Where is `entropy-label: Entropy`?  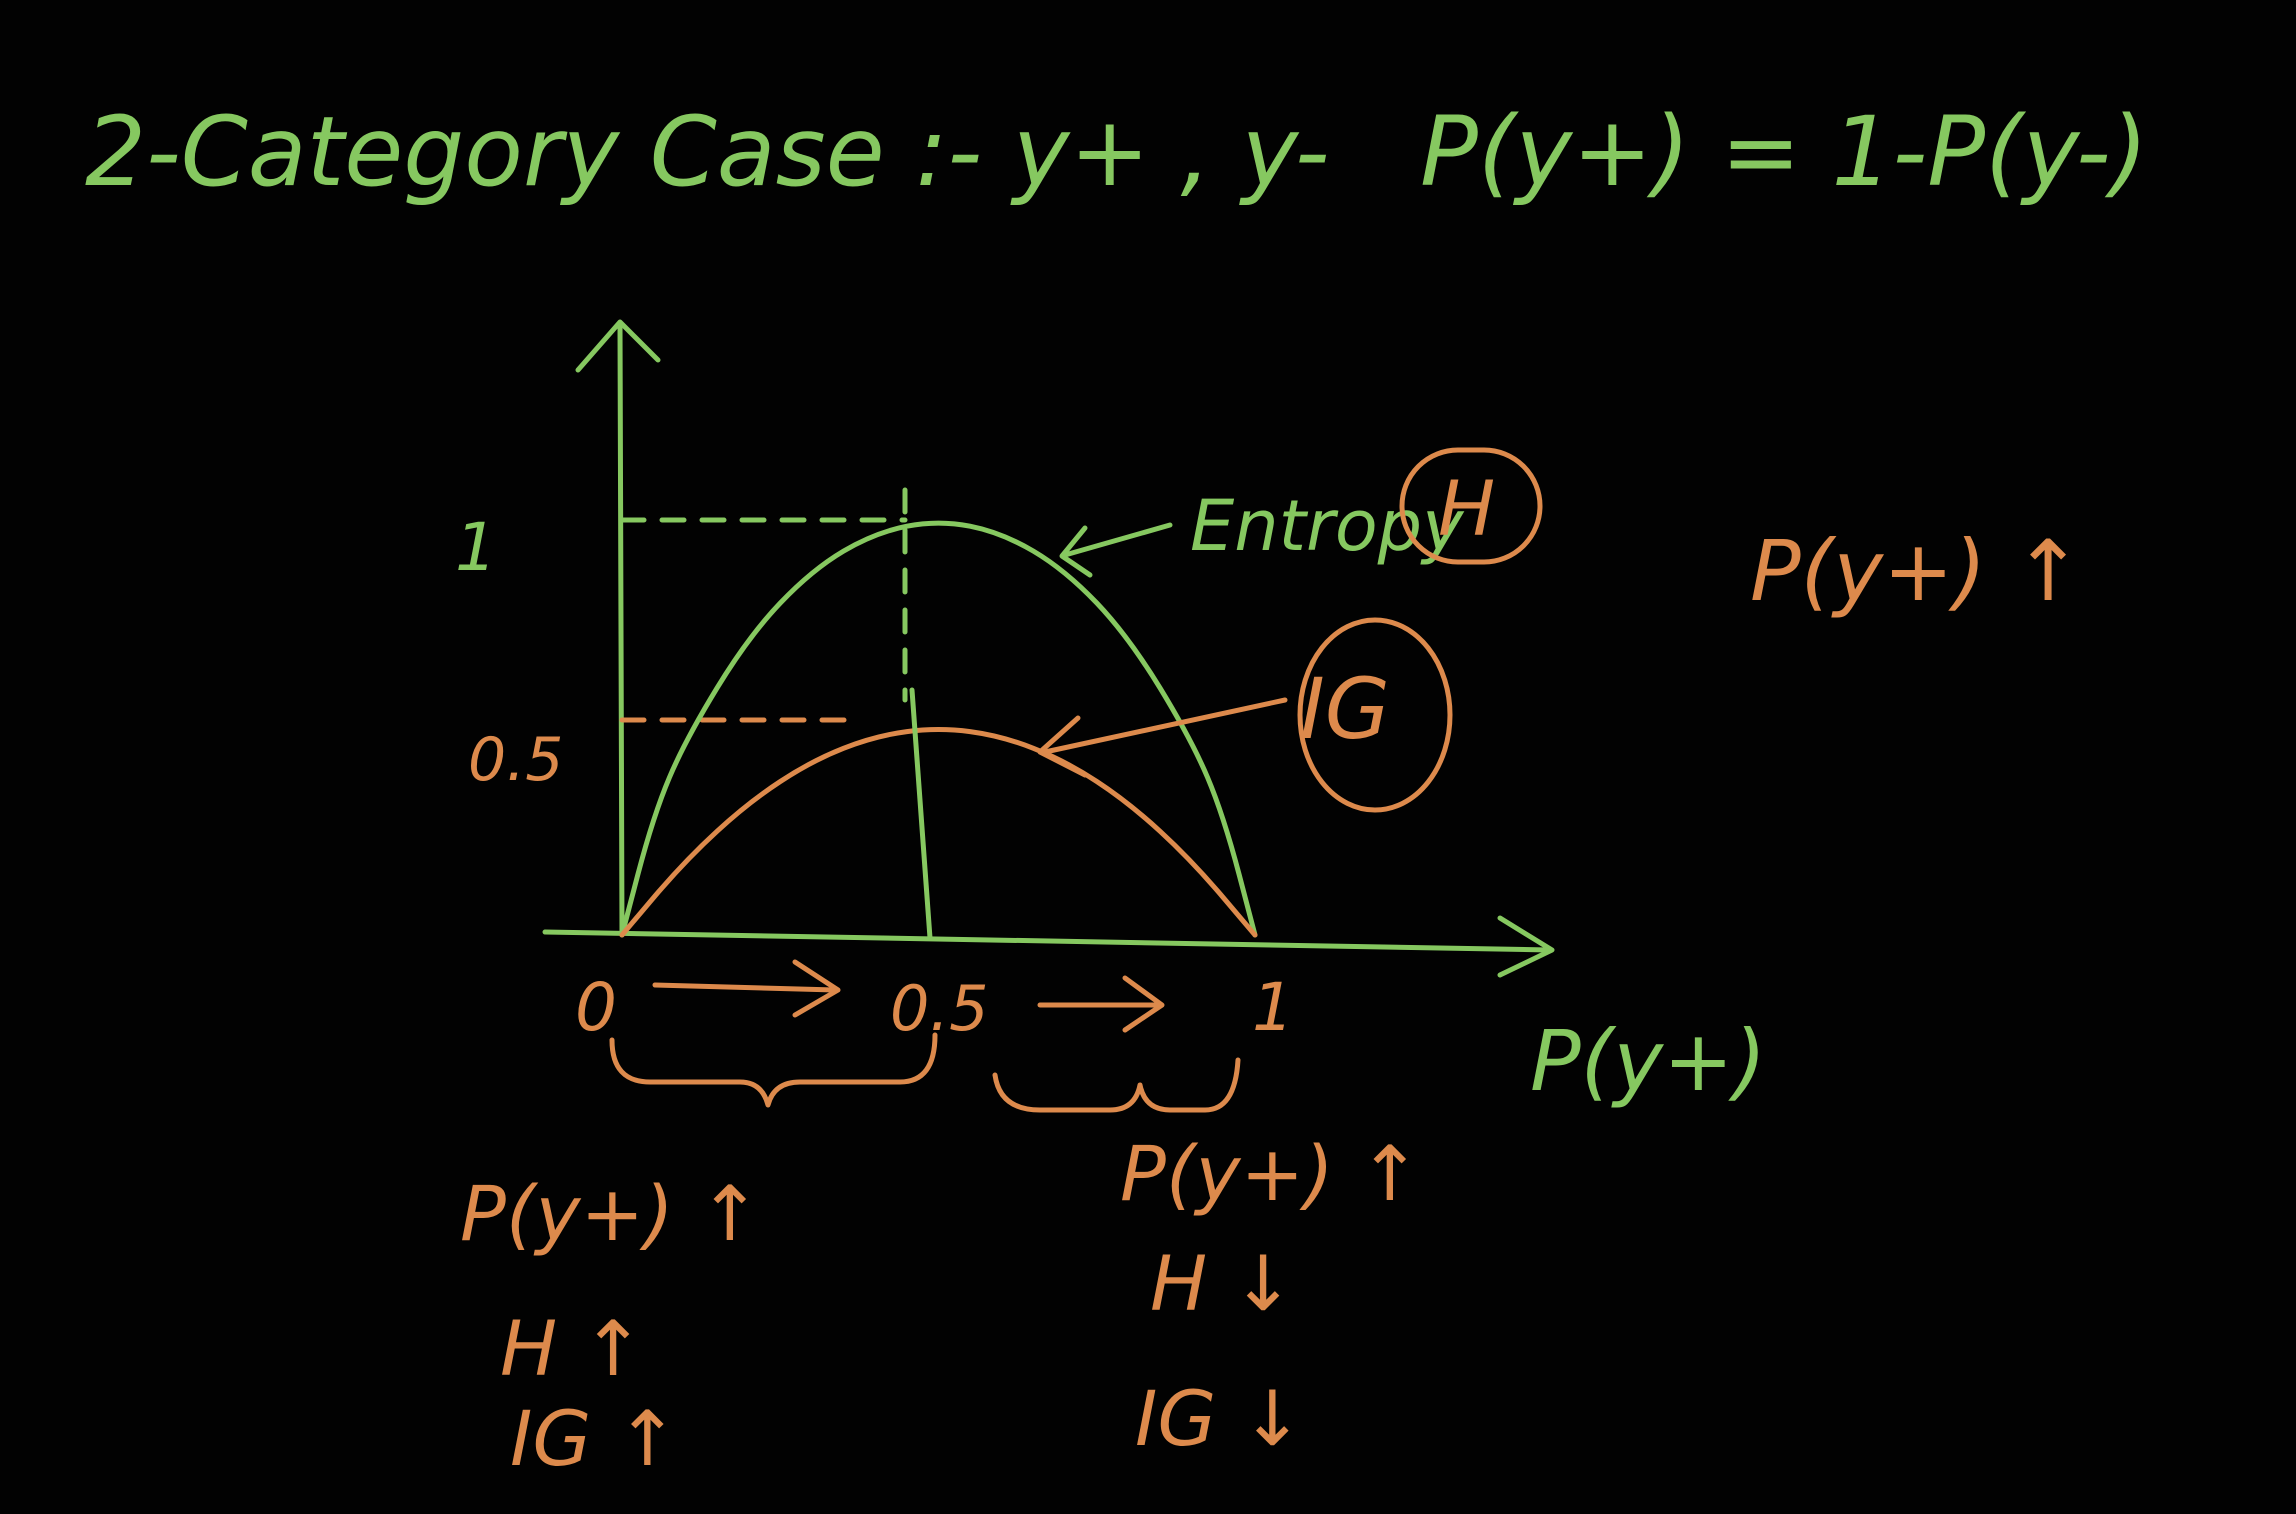 entropy-label: Entropy is located at coordinates (1327, 526).